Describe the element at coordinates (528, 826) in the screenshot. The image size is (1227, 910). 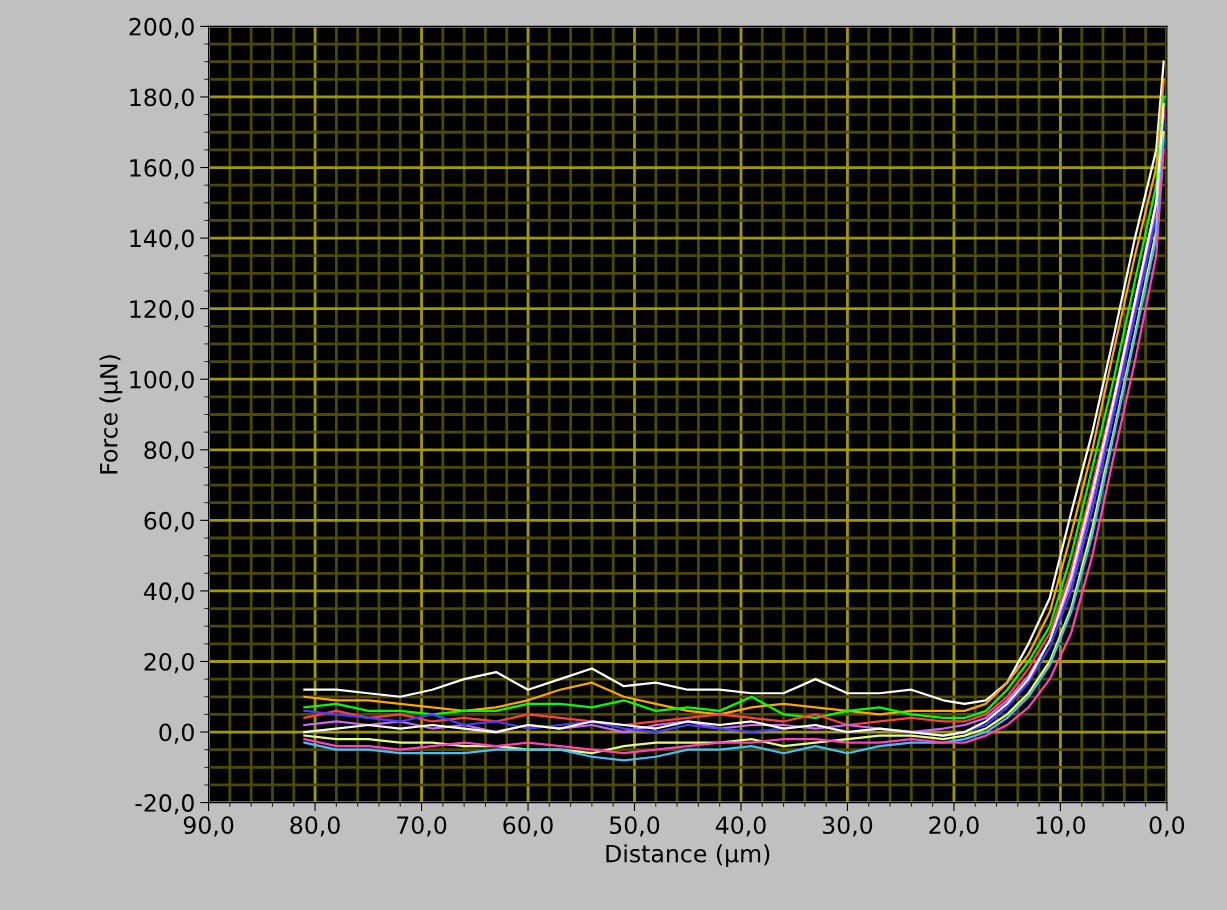
I see `x-tick-label: 60,0` at that location.